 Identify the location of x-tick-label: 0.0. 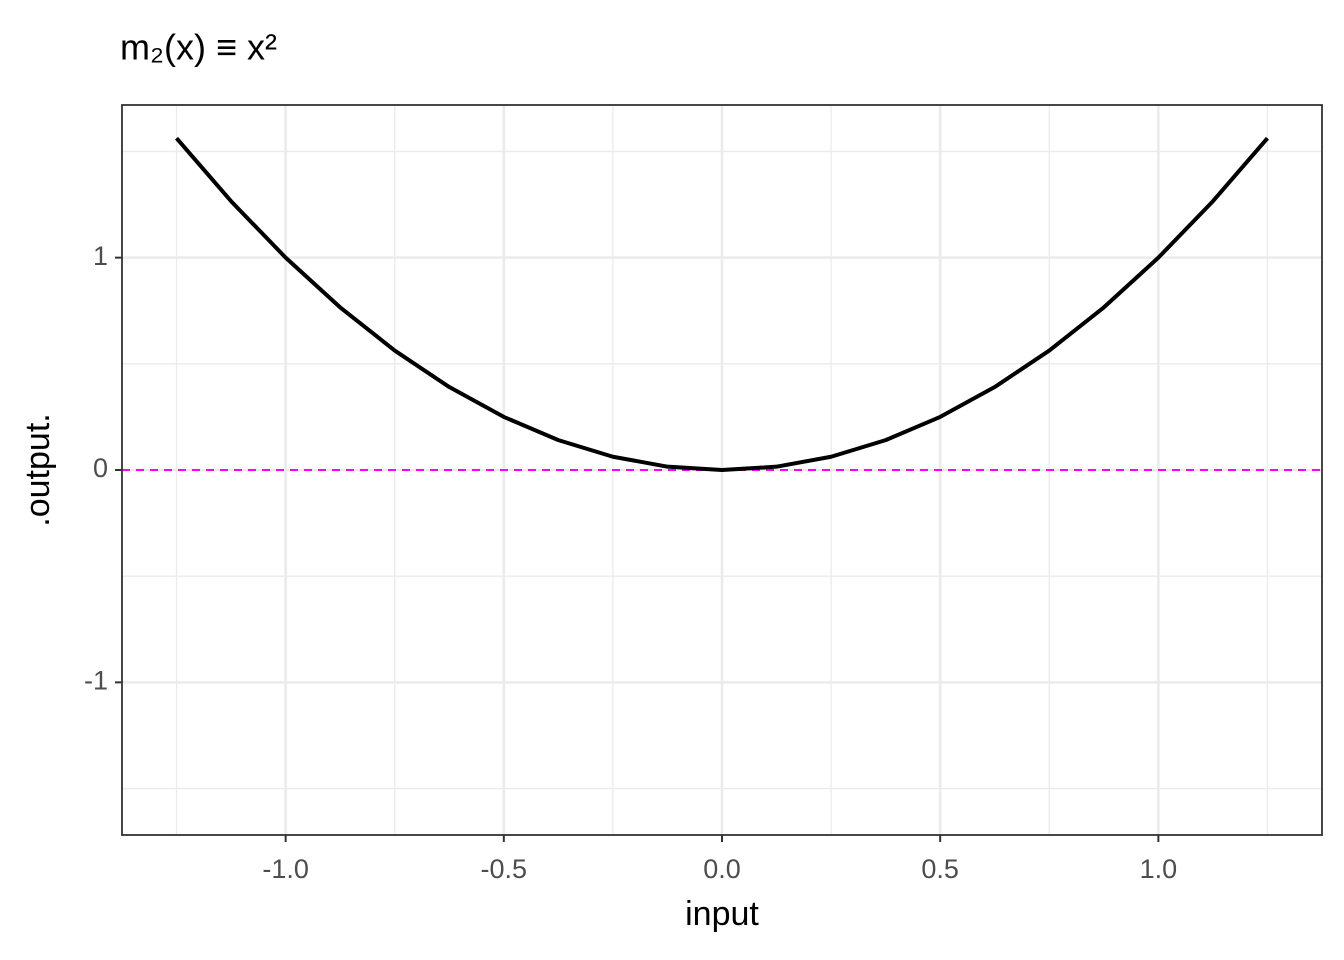
(722, 869).